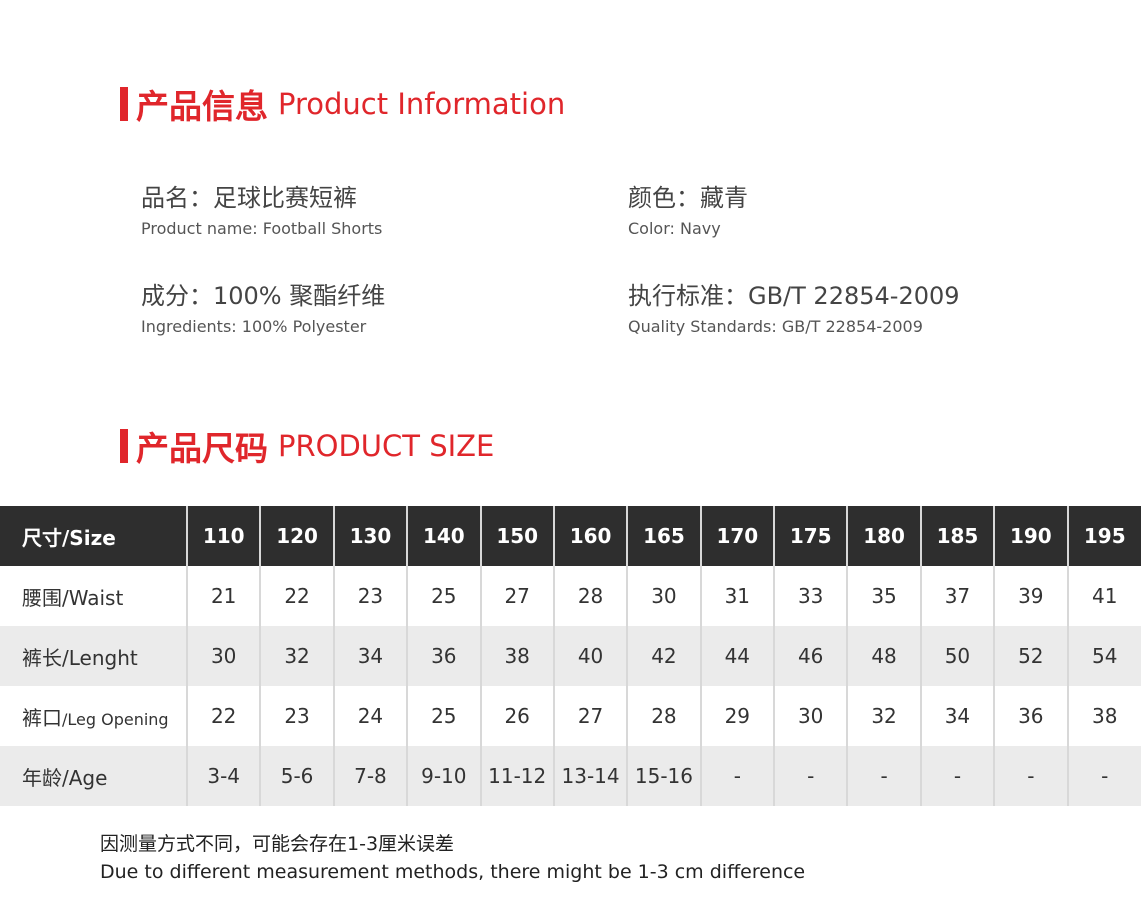 The image size is (1141, 903). Describe the element at coordinates (590, 776) in the screenshot. I see `table-cell: 13-14` at that location.